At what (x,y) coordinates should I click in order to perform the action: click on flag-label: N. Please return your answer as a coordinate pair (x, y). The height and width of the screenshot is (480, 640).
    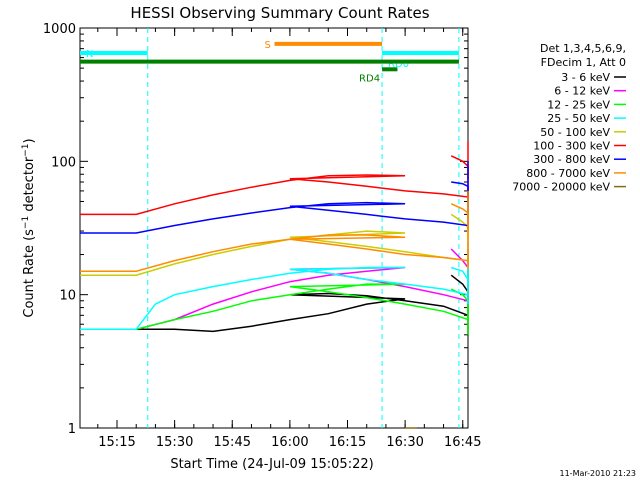
    Looking at the image, I should click on (89, 54).